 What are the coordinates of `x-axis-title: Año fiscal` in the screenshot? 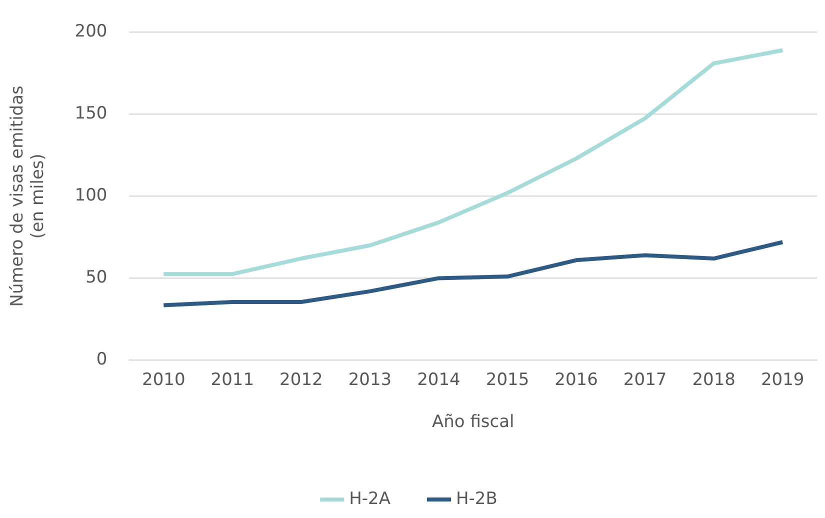 It's located at (473, 422).